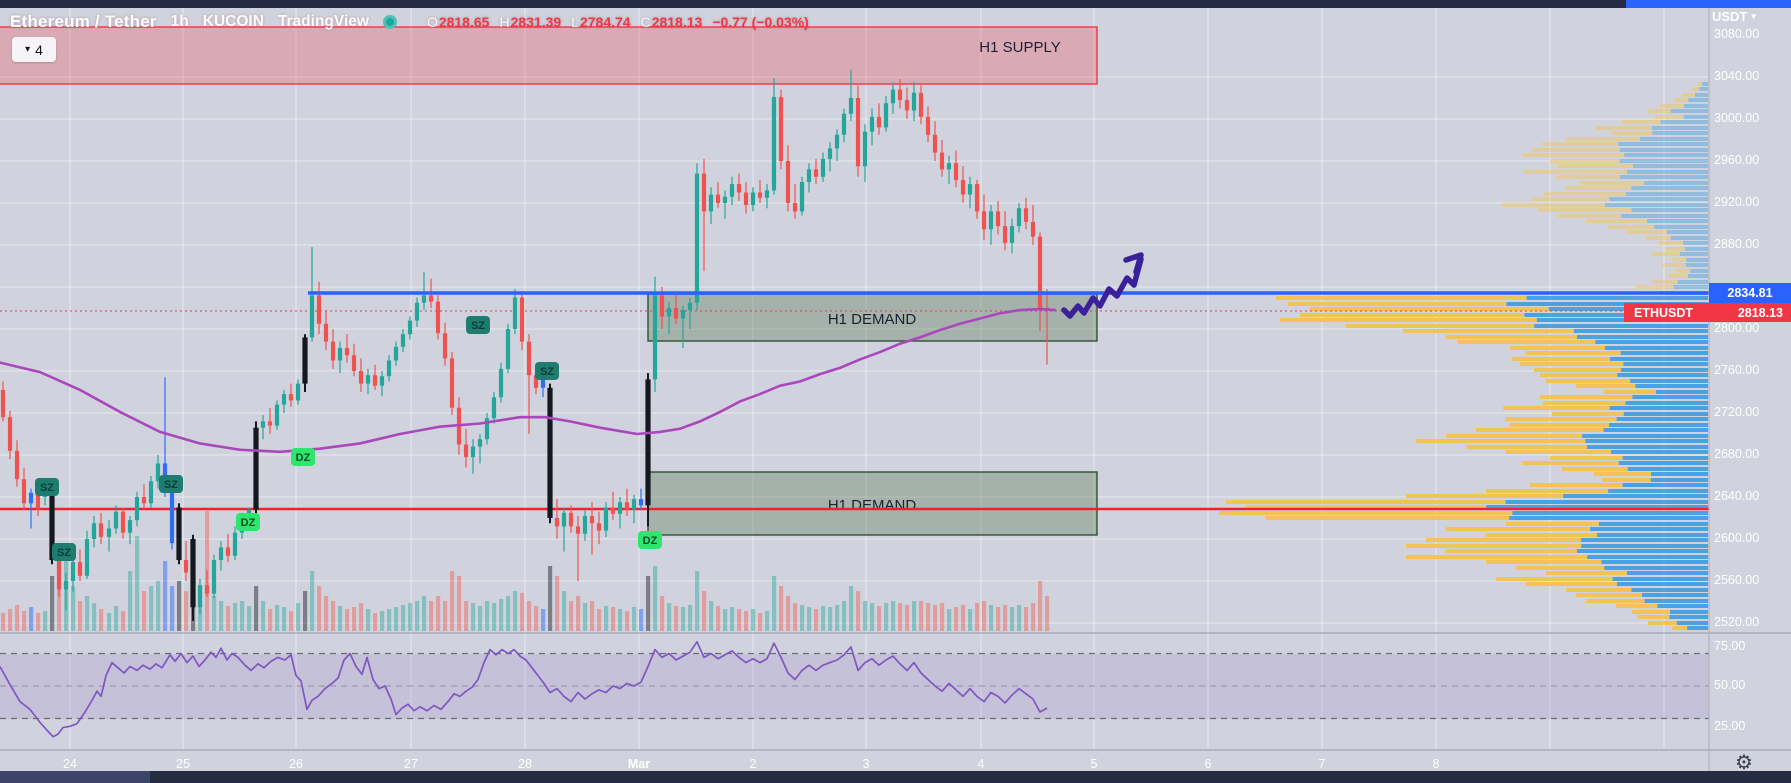 This screenshot has height=783, width=1791. What do you see at coordinates (760, 22) in the screenshot?
I see `change-value: −0.77 (−0.03%)` at bounding box center [760, 22].